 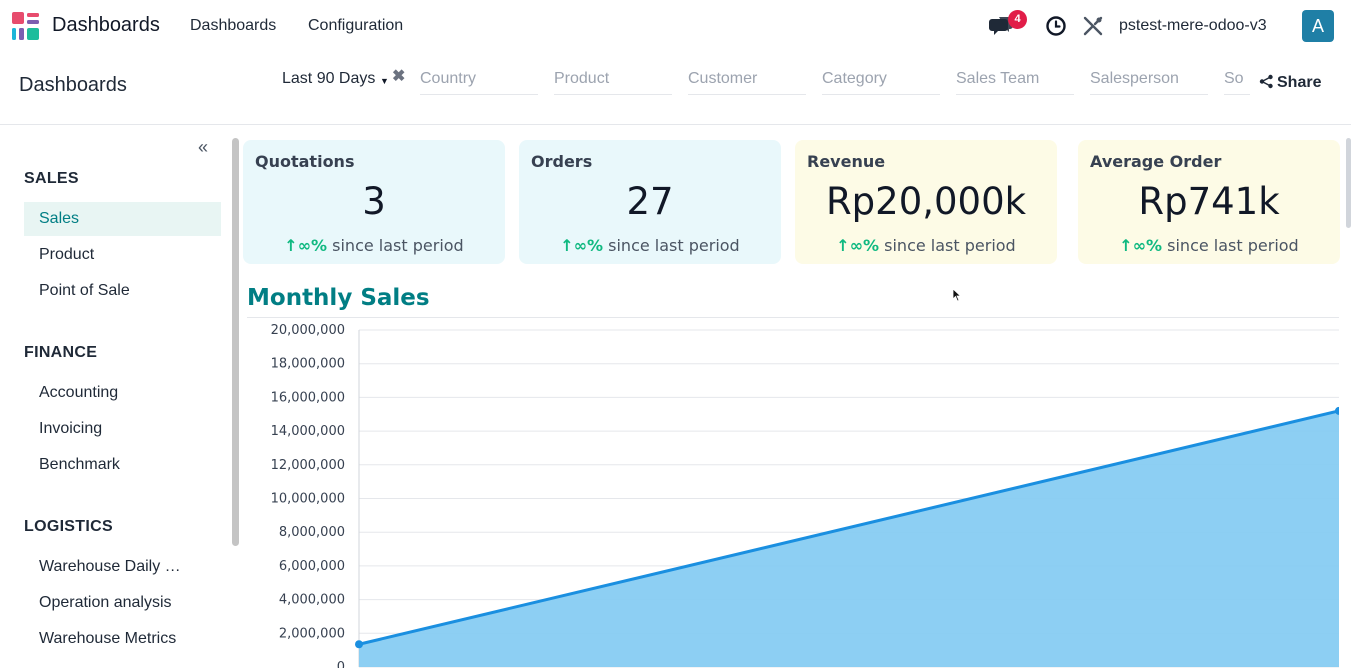 What do you see at coordinates (122, 465) in the screenshot?
I see `sidebar-item-benchmark: Benchmark` at bounding box center [122, 465].